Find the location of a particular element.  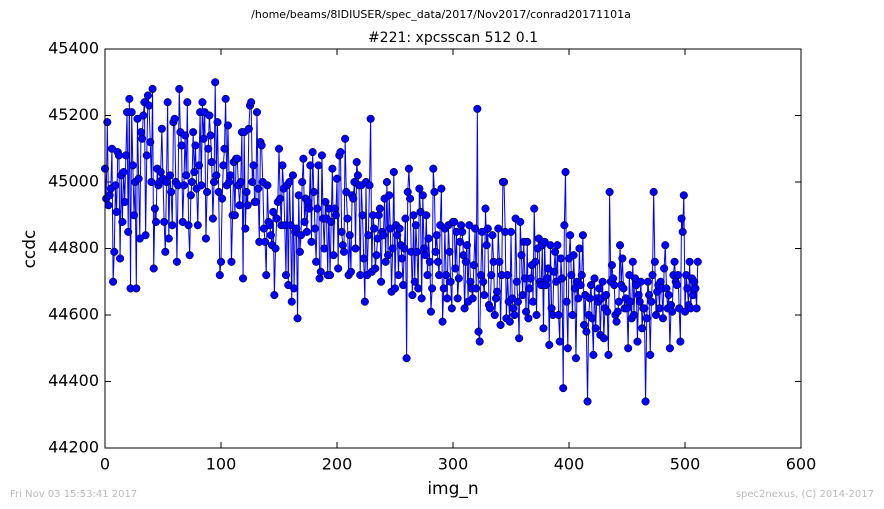

y-axis-label: ccdc is located at coordinates (30, 249).